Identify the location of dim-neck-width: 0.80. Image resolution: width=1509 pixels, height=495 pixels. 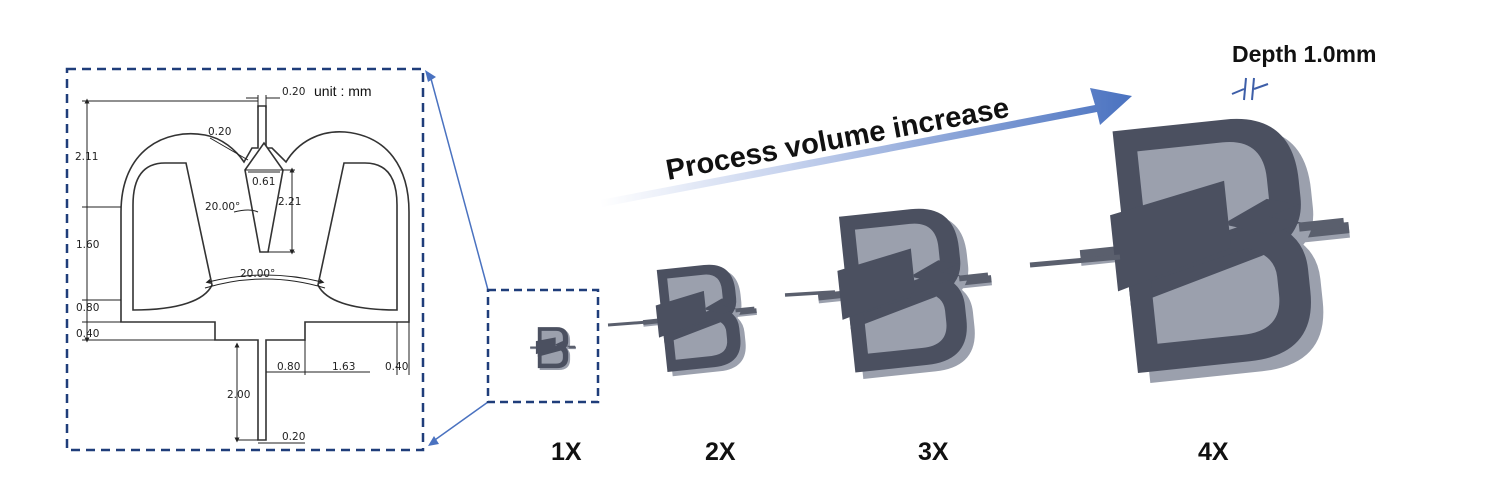
(288, 367).